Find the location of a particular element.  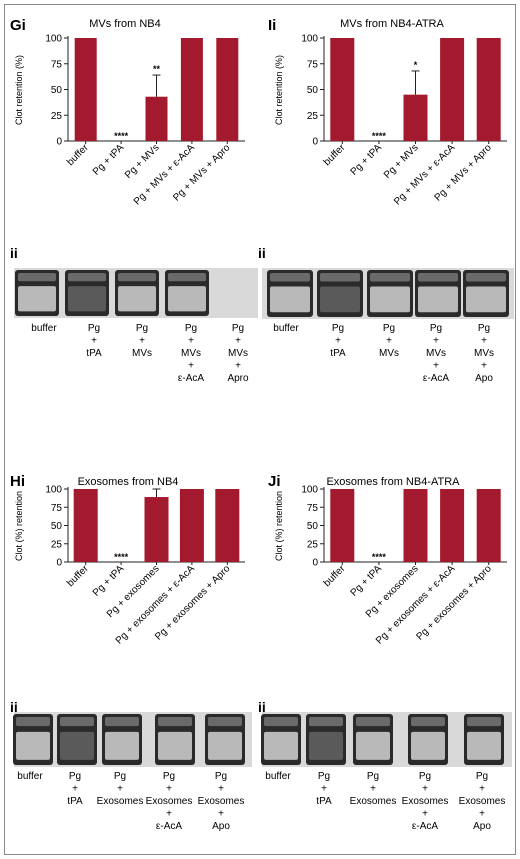

panel-label: Hi is located at coordinates (17, 481).